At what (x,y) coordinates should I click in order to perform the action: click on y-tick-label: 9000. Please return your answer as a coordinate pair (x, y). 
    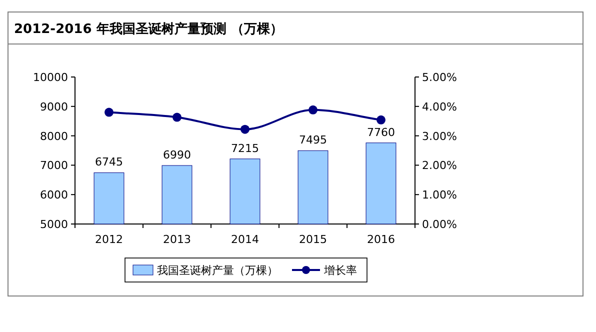
    Looking at the image, I should click on (54, 107).